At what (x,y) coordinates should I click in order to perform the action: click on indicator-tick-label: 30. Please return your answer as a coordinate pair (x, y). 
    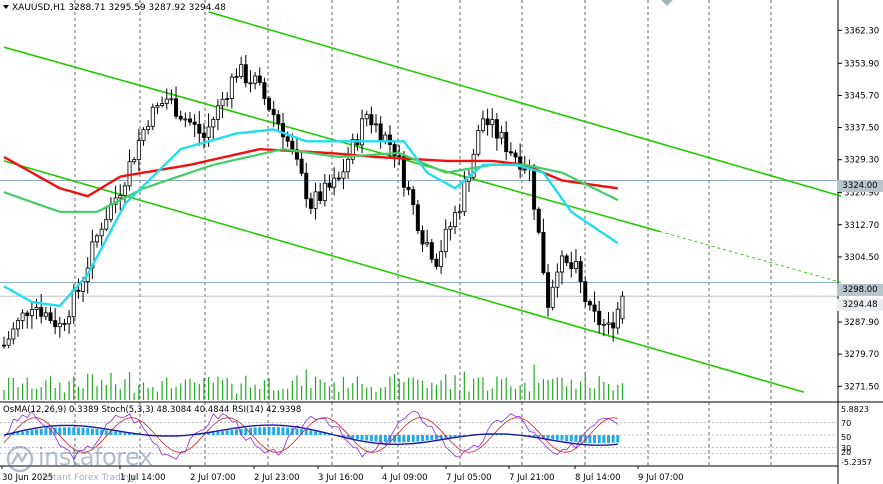
    Looking at the image, I should click on (846, 448).